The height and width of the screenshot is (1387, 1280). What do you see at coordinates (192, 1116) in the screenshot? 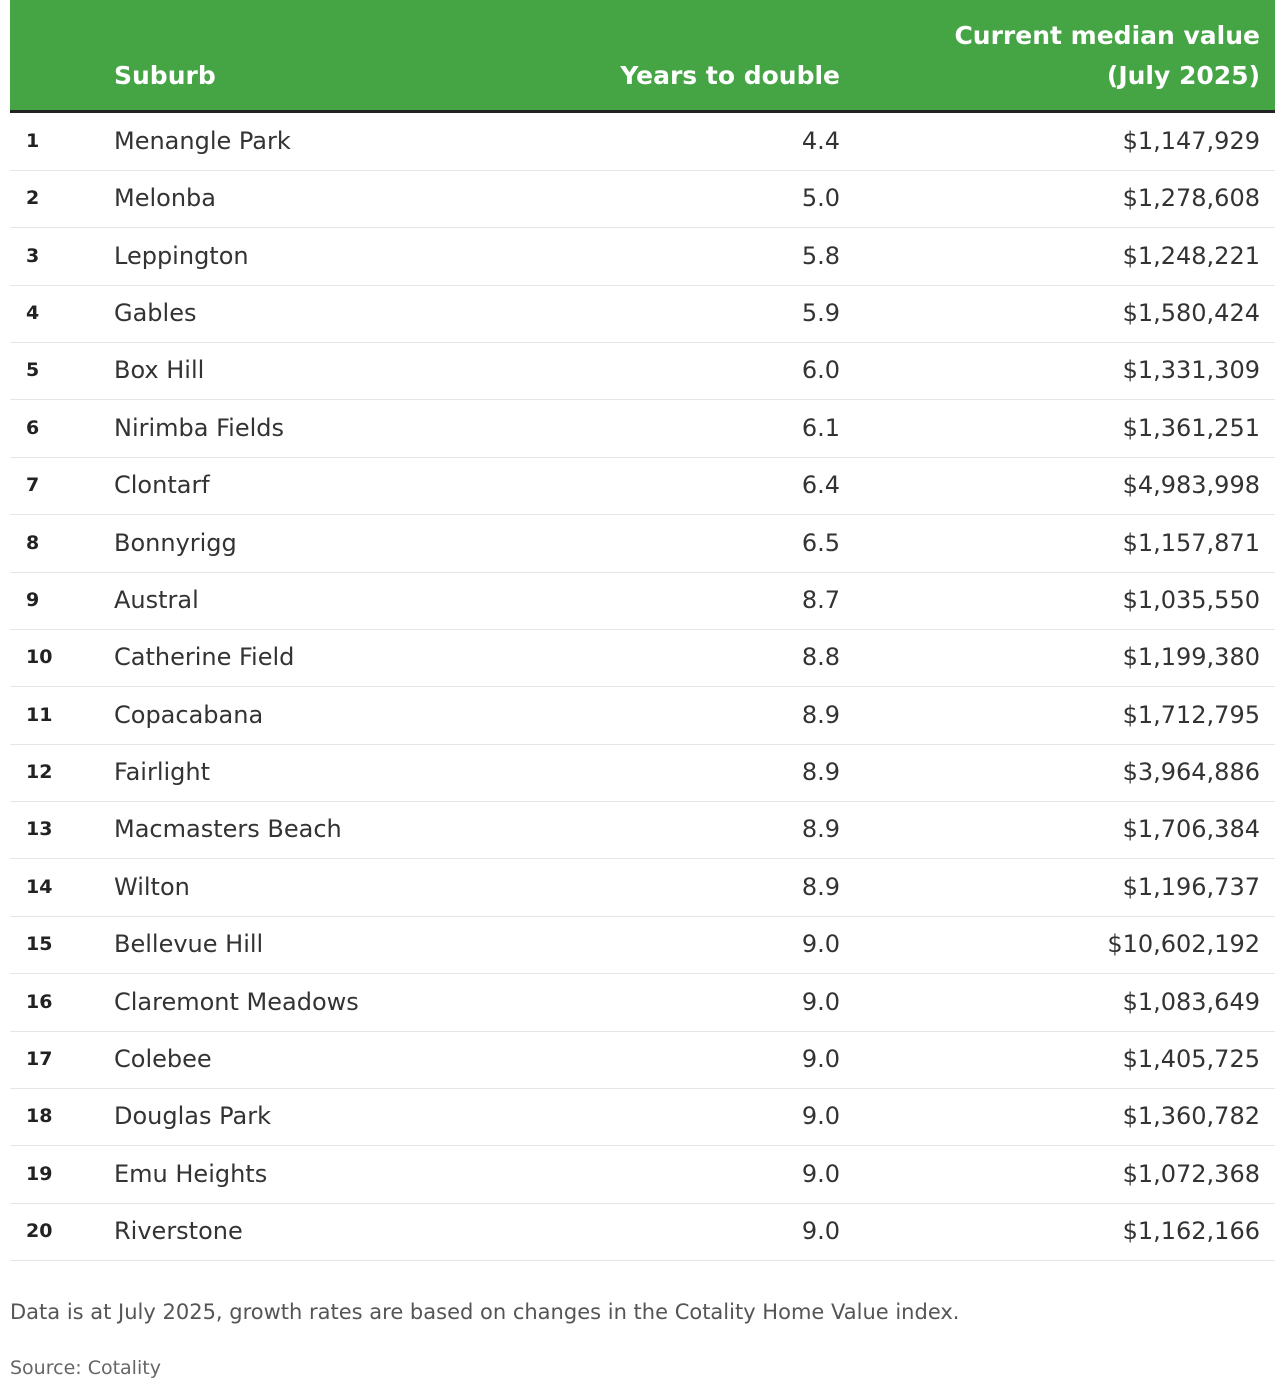
I see `table-cell: Douglas Park` at bounding box center [192, 1116].